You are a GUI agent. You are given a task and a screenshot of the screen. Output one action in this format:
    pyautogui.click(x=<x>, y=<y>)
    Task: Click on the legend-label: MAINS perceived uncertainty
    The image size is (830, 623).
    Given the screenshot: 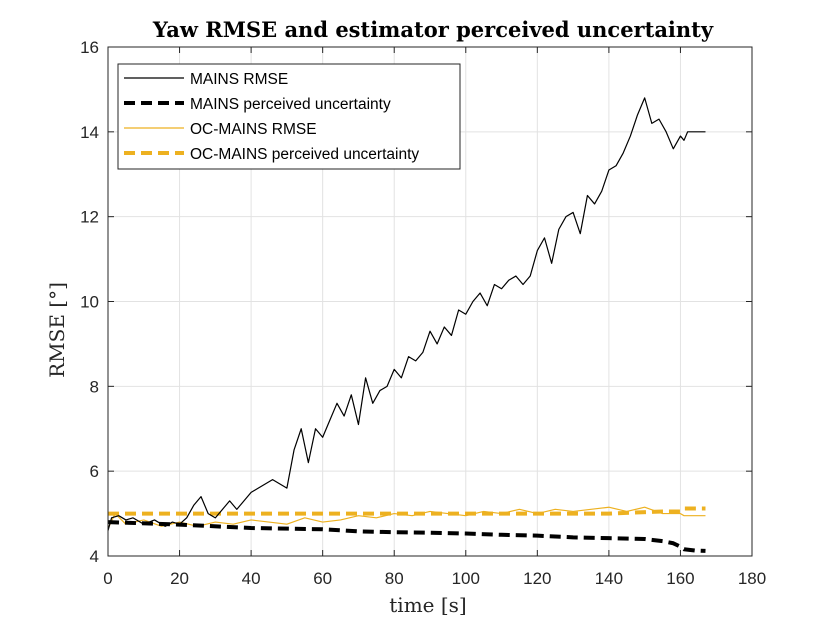 What is the action you would take?
    pyautogui.click(x=290, y=104)
    